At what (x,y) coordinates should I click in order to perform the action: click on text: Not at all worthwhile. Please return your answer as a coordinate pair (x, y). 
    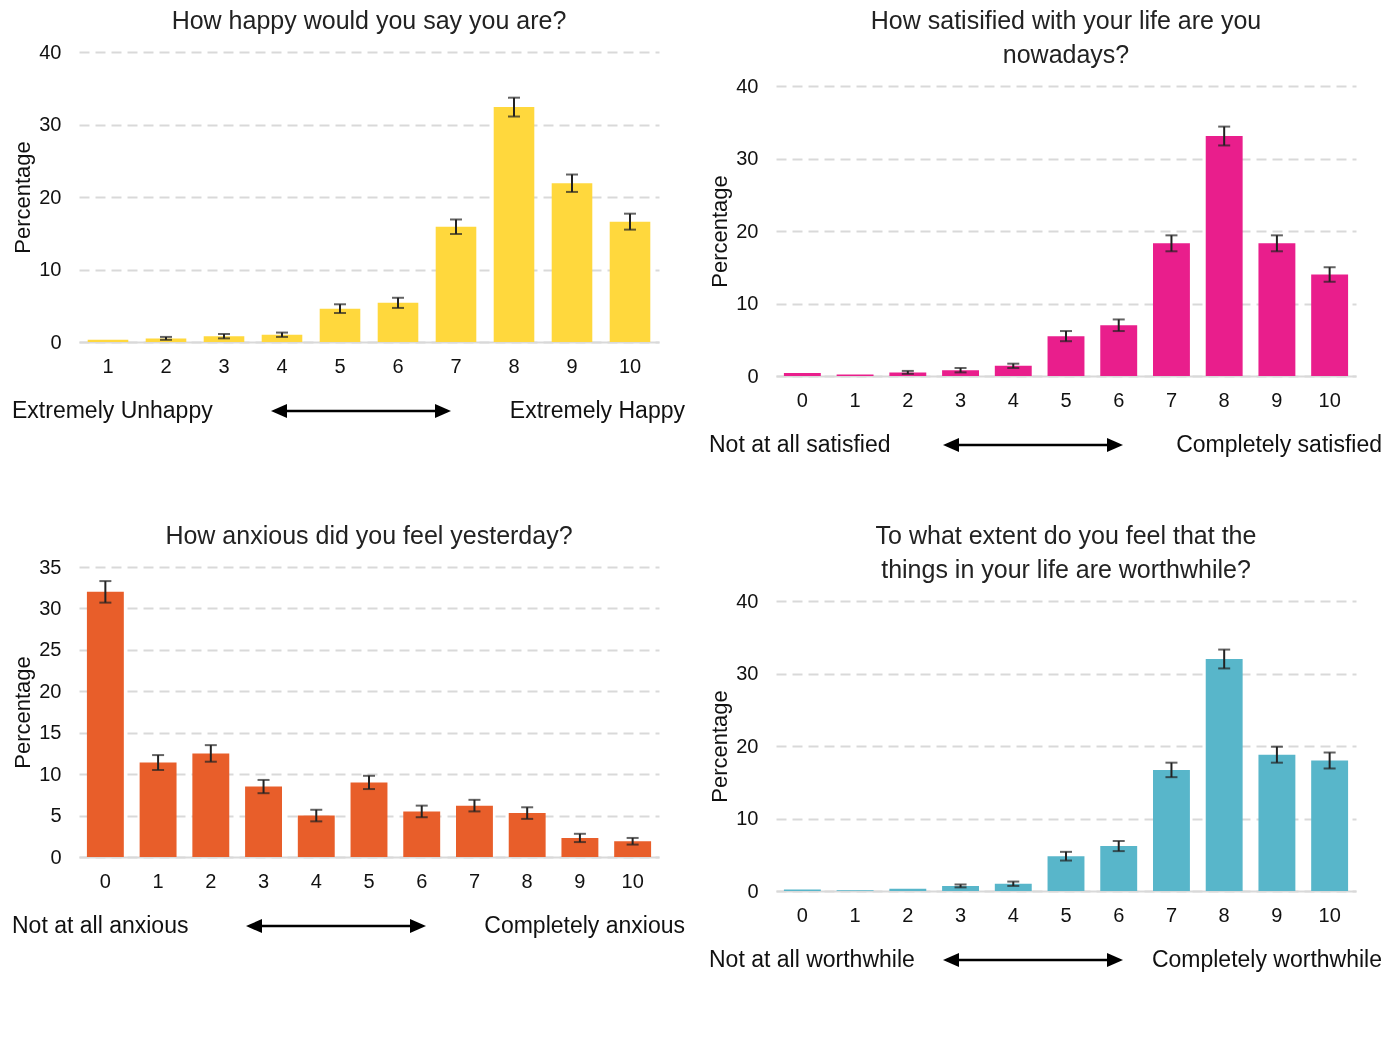
    Looking at the image, I should click on (812, 959).